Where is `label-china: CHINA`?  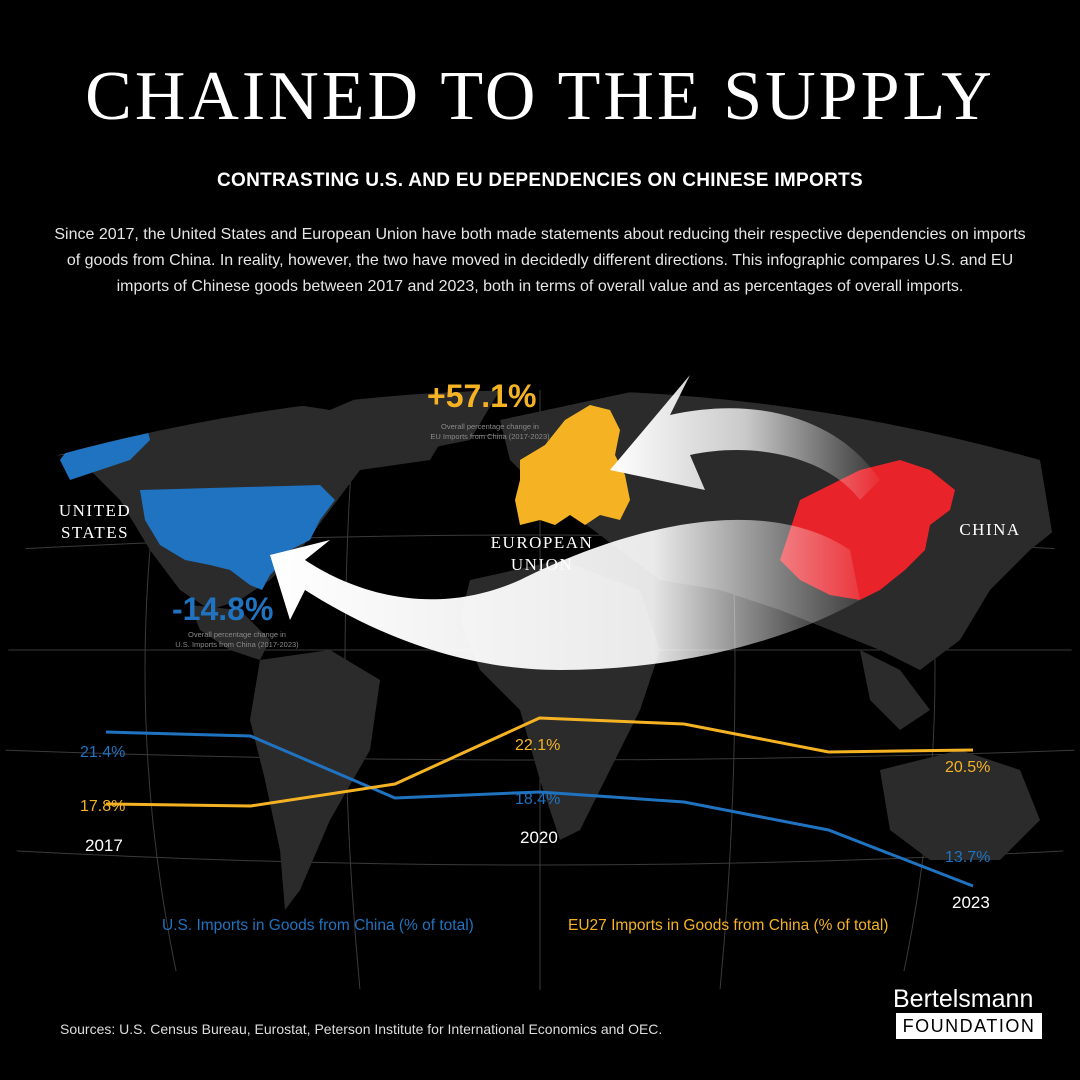
label-china: CHINA is located at coordinates (990, 529).